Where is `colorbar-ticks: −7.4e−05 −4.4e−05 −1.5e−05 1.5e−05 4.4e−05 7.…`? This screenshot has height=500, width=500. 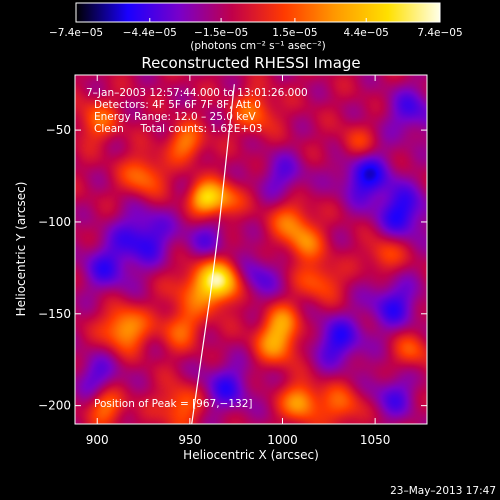 colorbar-ticks: −7.4e−05 −4.4e−05 −1.5e−05 1.5e−05 4.4e−05 7.… is located at coordinates (256, 28).